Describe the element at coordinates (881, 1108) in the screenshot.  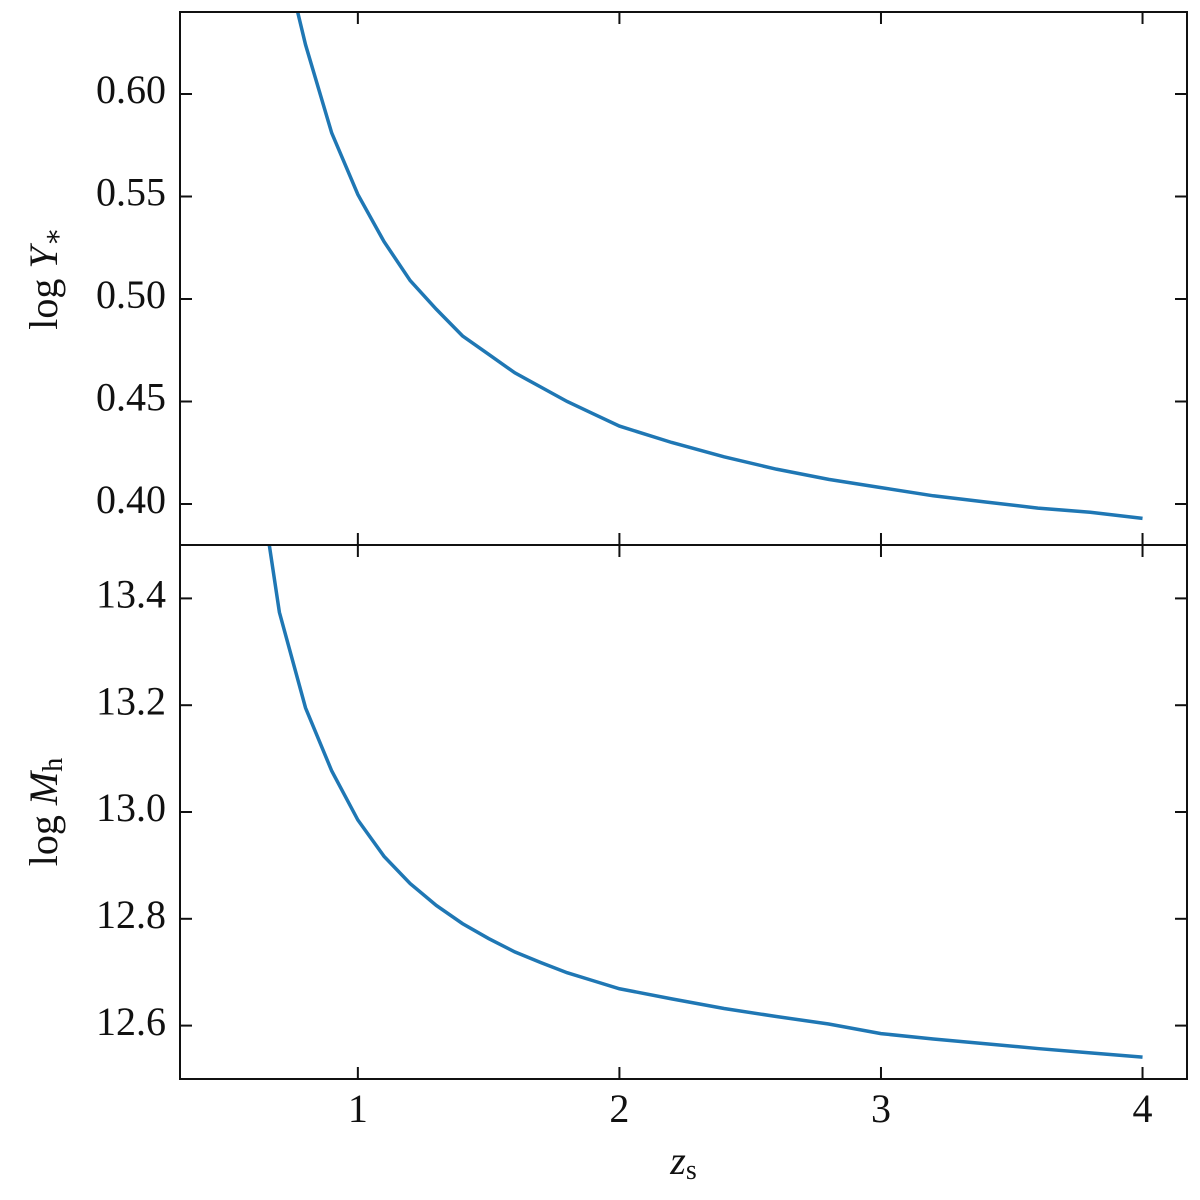
I see `x-tick-label: 3` at that location.